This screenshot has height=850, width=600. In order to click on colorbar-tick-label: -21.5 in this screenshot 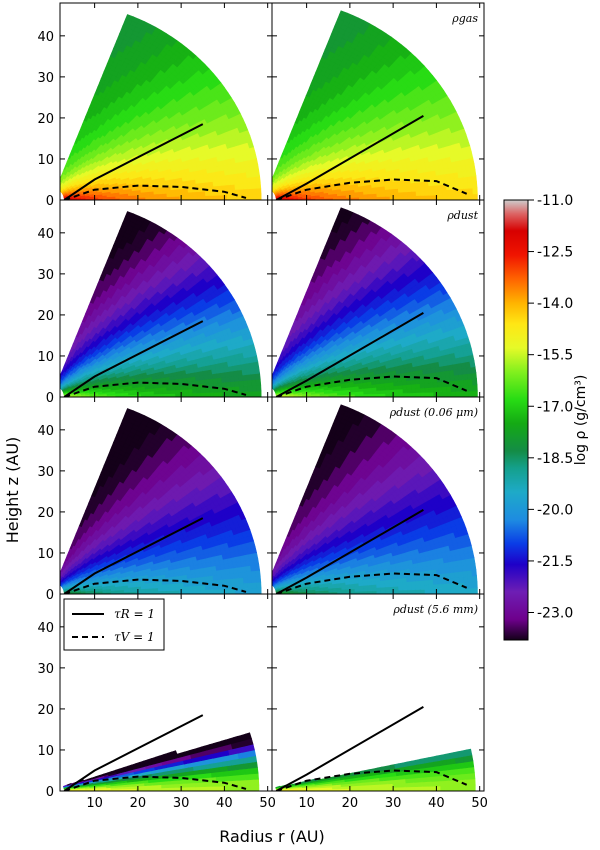, I will do `click(555, 562)`.